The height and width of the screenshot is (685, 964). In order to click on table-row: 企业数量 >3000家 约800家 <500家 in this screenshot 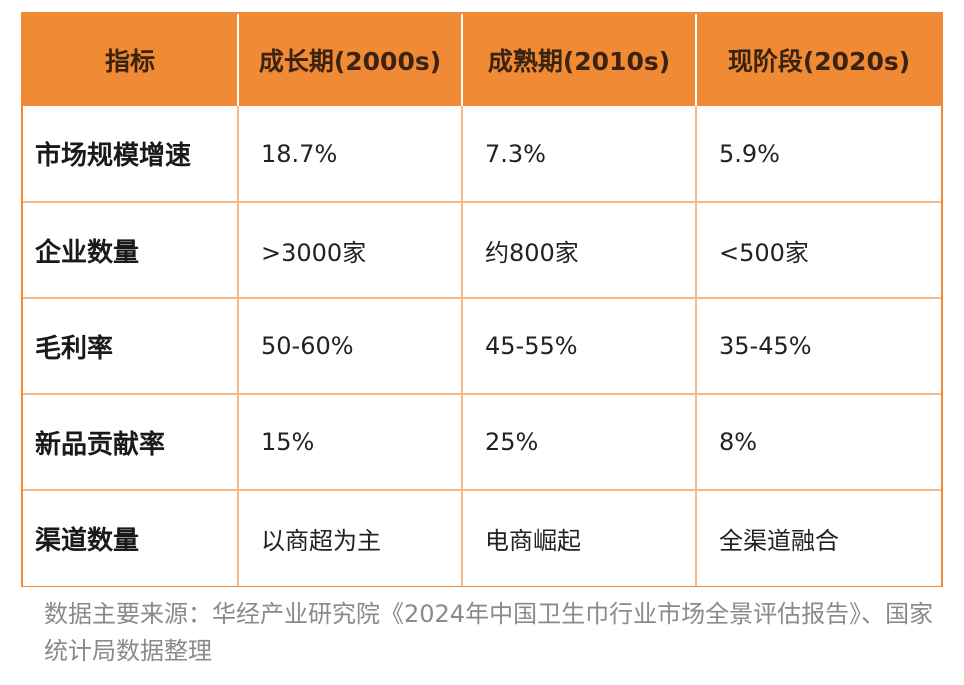, I will do `click(482, 249)`.